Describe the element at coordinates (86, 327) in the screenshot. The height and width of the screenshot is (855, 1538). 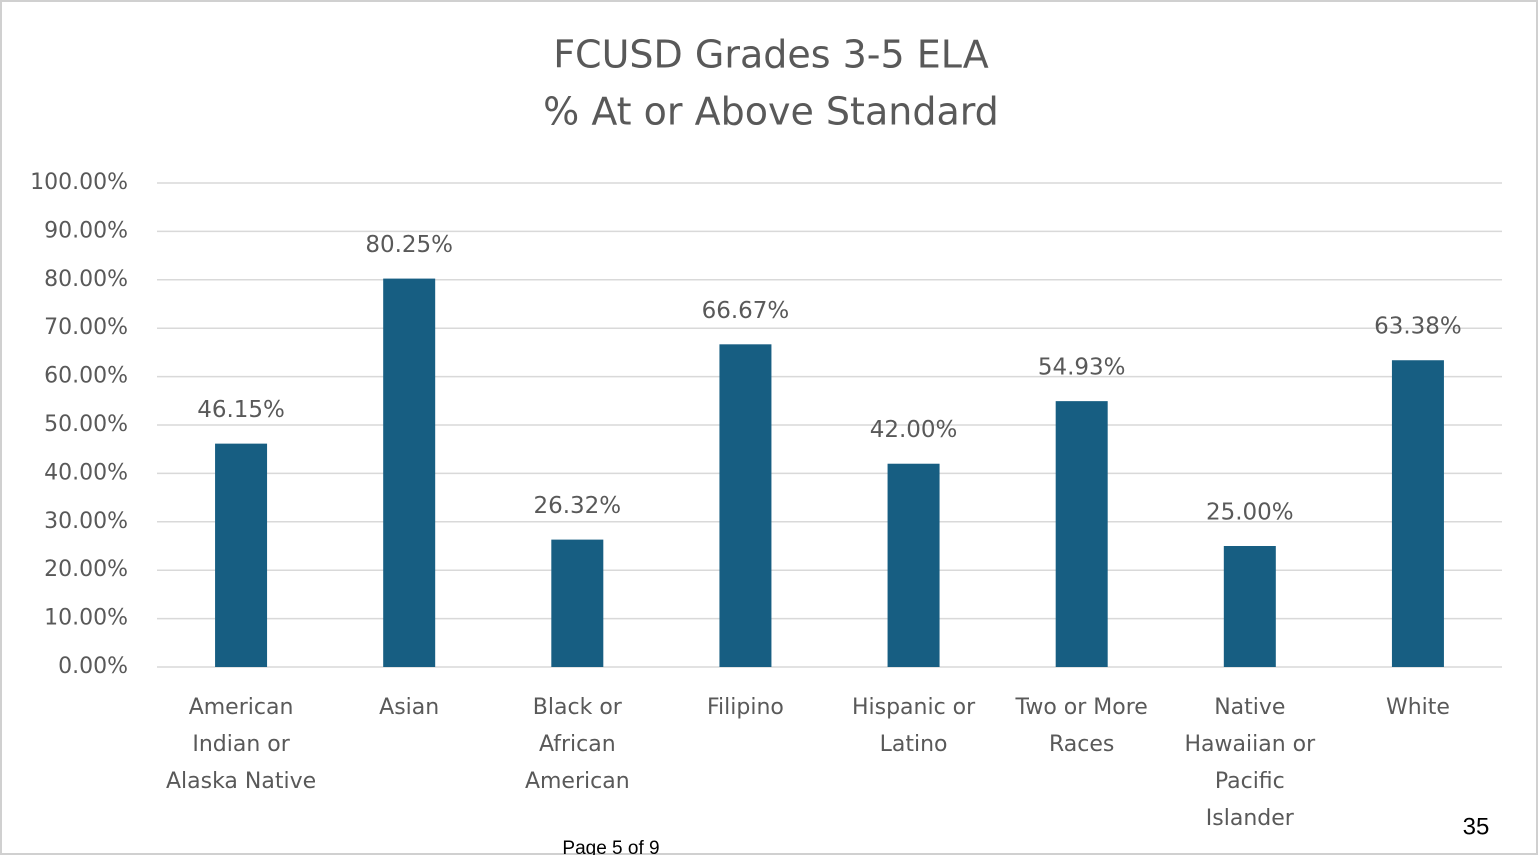
I see `y-tick-label: 70.00%` at that location.